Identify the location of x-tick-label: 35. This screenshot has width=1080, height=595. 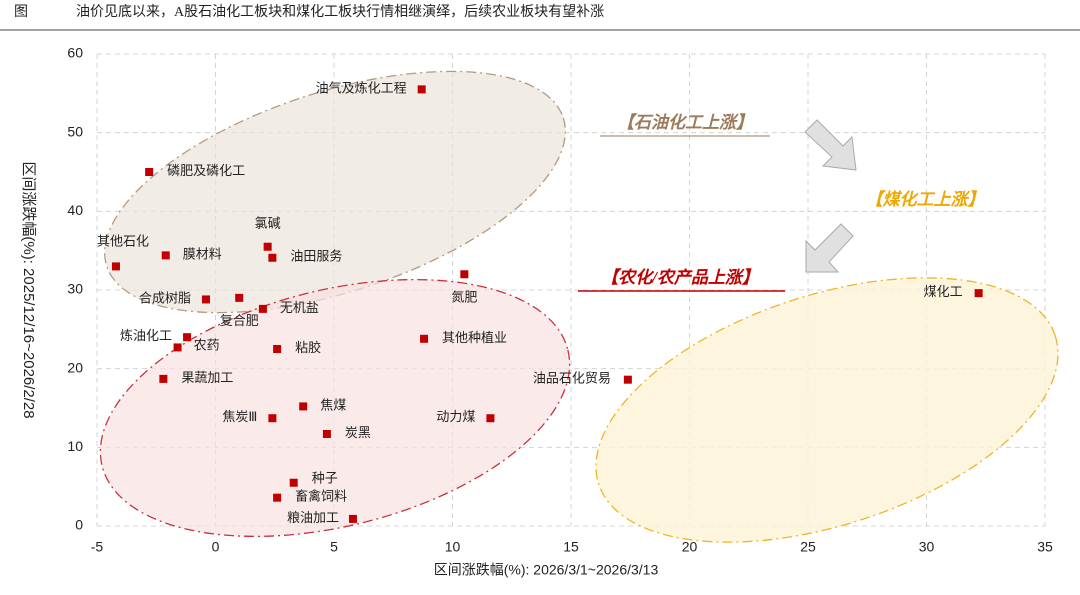
(1045, 547).